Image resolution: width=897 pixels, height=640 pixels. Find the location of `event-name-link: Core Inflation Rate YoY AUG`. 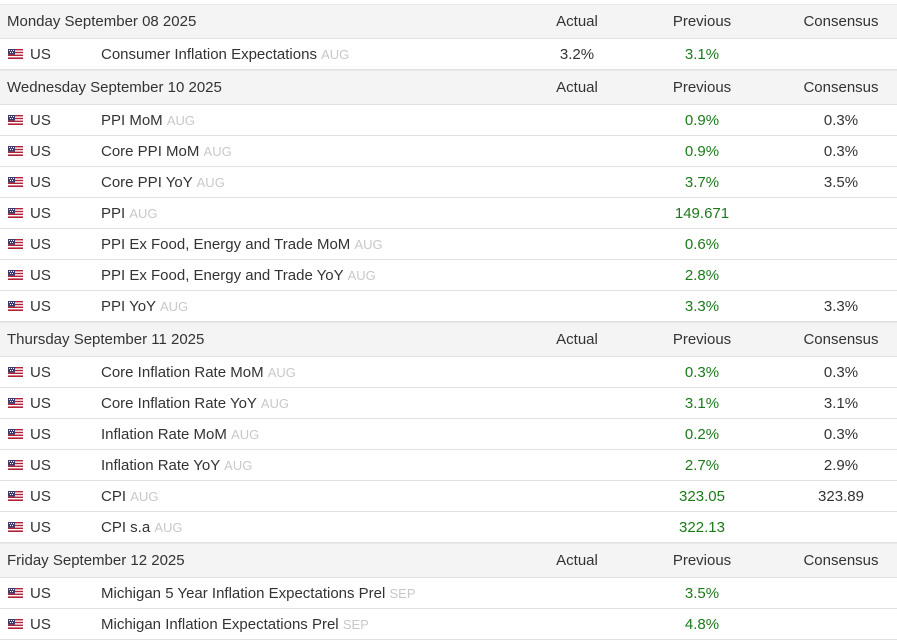

event-name-link: Core Inflation Rate YoY AUG is located at coordinates (195, 403).